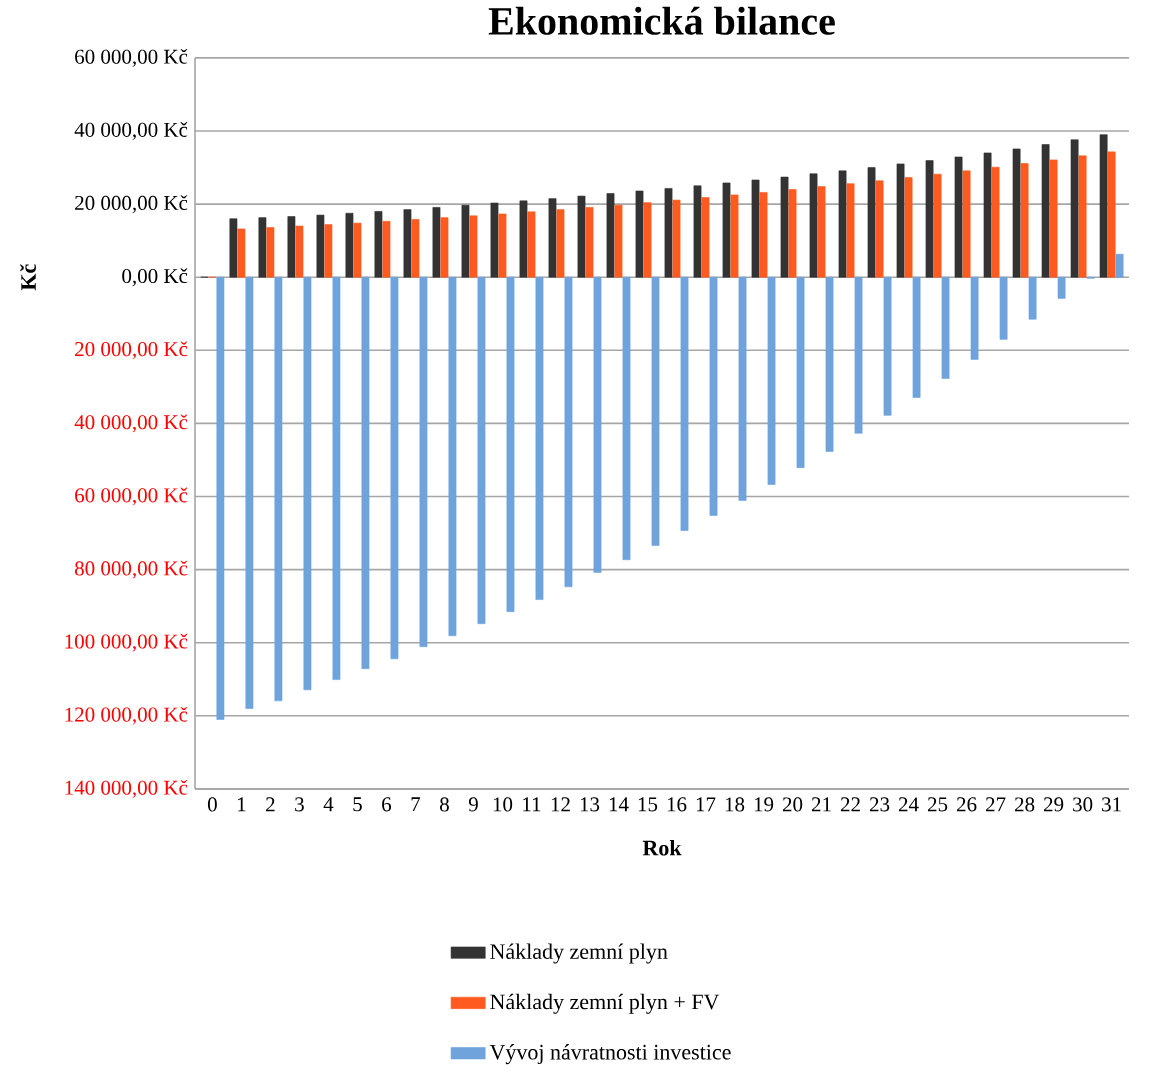 This screenshot has height=1092, width=1153. Describe the element at coordinates (605, 1003) in the screenshot. I see `legend-label: Náklady zemní plyn + FV` at that location.